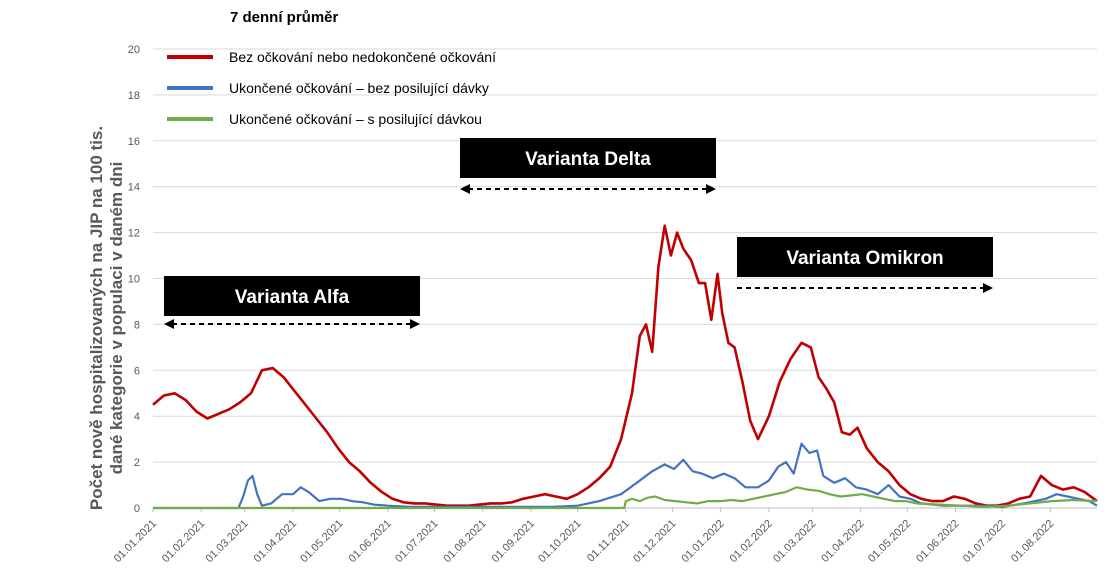  Describe the element at coordinates (183, 541) in the screenshot. I see `x-tick-label: 01.02.2021` at that location.